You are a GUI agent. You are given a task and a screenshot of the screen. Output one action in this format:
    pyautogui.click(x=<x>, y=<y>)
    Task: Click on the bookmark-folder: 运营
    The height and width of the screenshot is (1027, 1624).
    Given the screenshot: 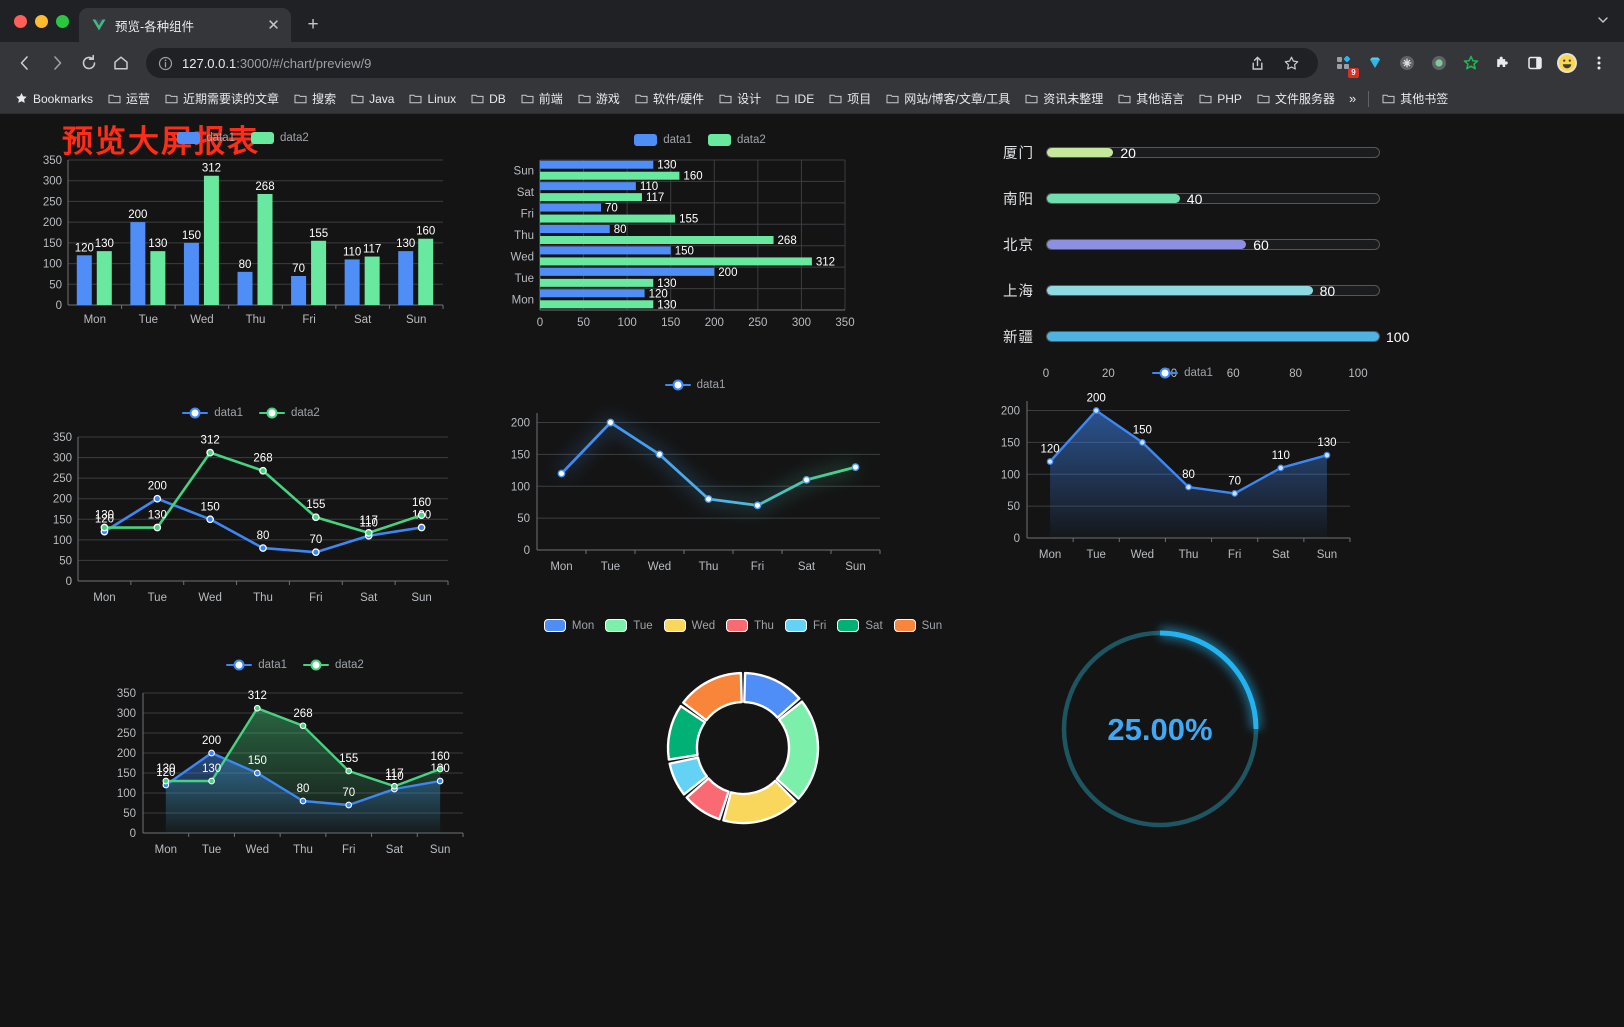 What is the action you would take?
    pyautogui.click(x=129, y=98)
    